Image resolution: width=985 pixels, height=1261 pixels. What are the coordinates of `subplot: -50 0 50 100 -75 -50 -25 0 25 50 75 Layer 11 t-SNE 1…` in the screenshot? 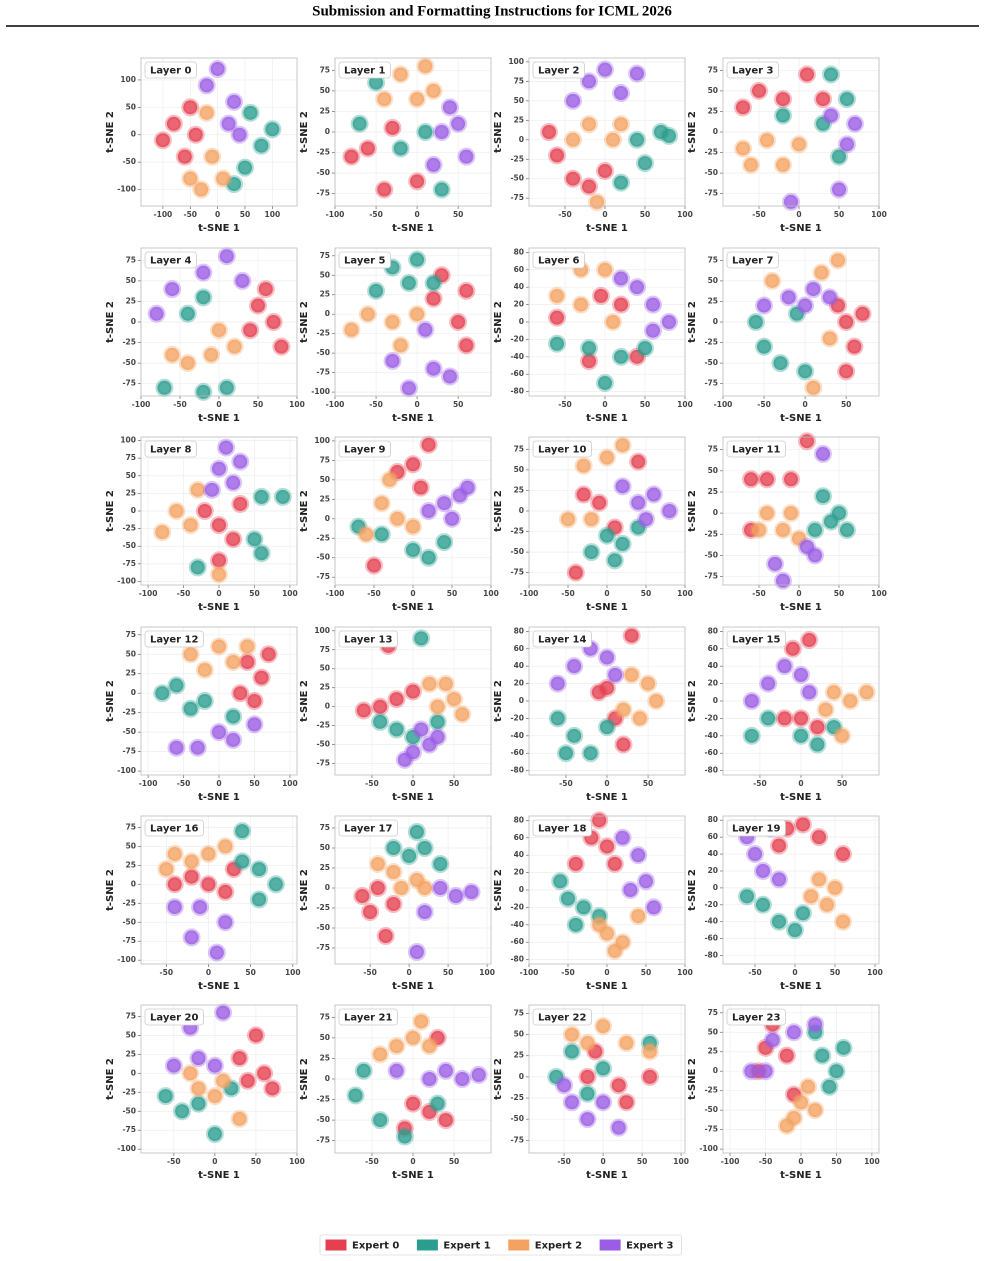 It's located at (787, 522).